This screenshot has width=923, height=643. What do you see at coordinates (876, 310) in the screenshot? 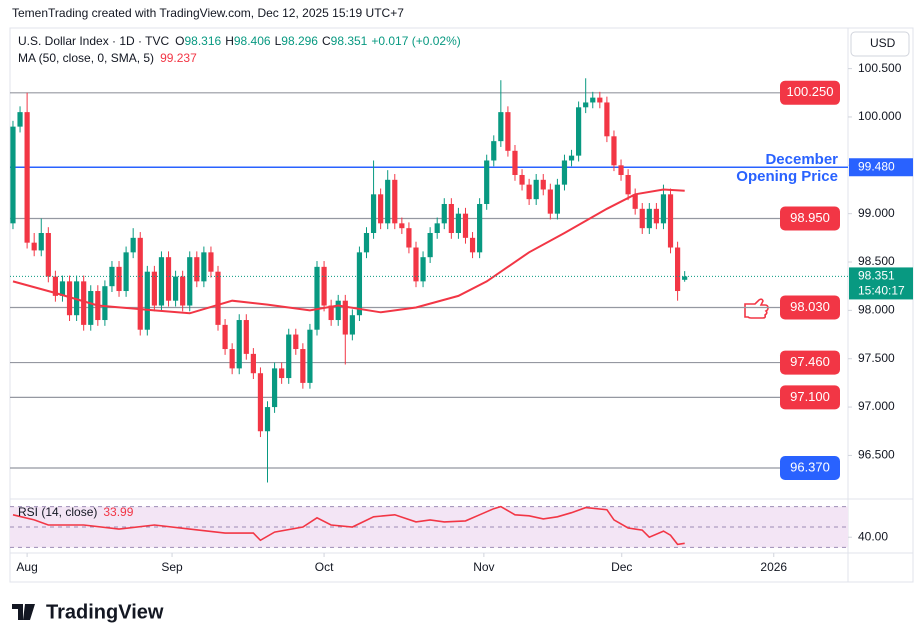
I see `y-tick-label: 98.000` at bounding box center [876, 310].